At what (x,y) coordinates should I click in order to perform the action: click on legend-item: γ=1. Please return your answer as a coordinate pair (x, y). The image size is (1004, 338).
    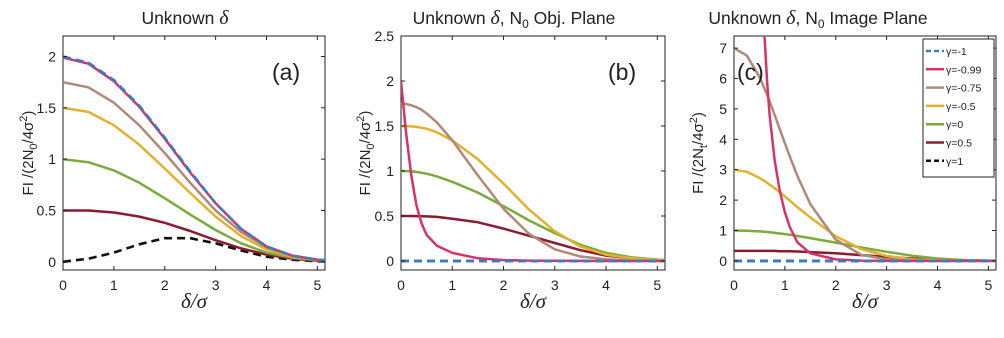
    Looking at the image, I should click on (944, 162).